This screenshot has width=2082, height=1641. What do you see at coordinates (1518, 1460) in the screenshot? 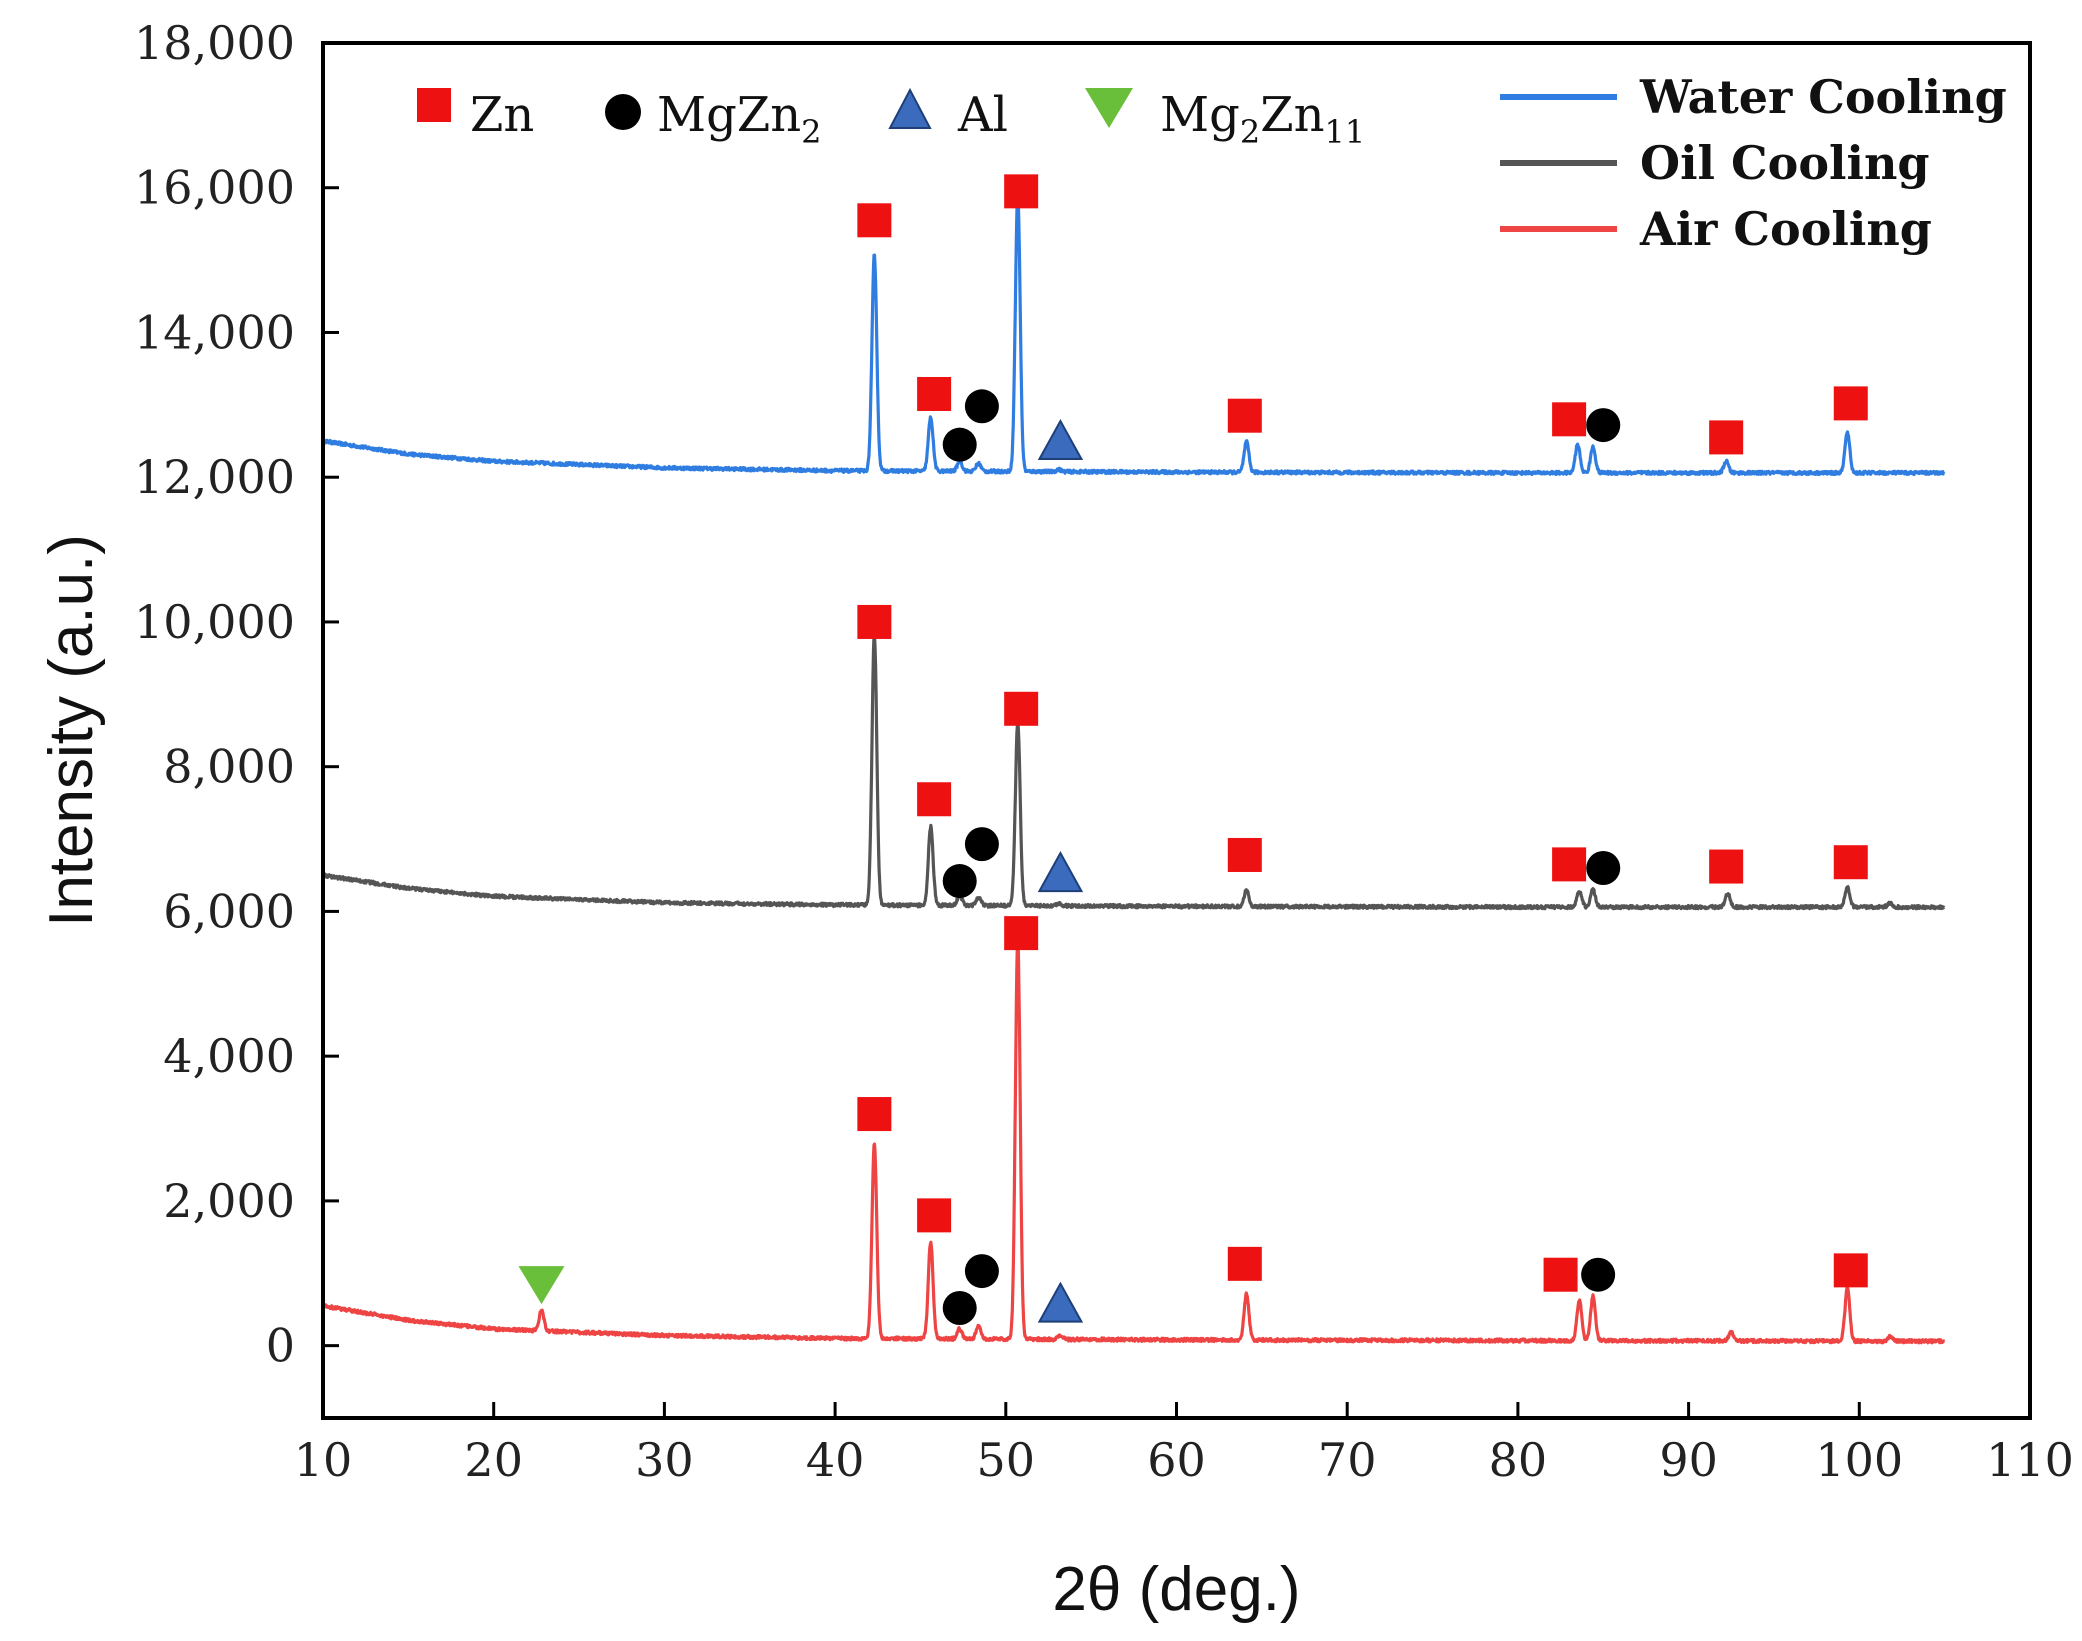
I see `x-tick-label: 80` at bounding box center [1518, 1460].